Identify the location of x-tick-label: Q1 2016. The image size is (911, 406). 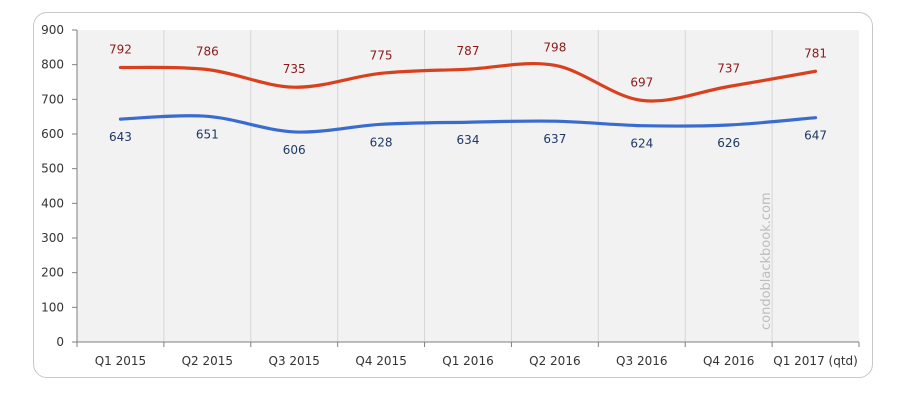
(467, 361).